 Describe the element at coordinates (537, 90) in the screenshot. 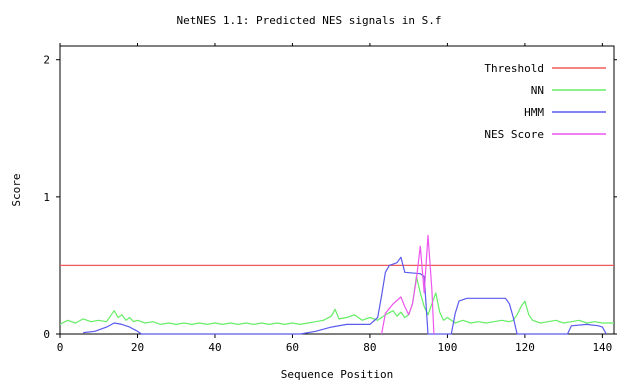

I see `legend-label-nn: NN` at that location.